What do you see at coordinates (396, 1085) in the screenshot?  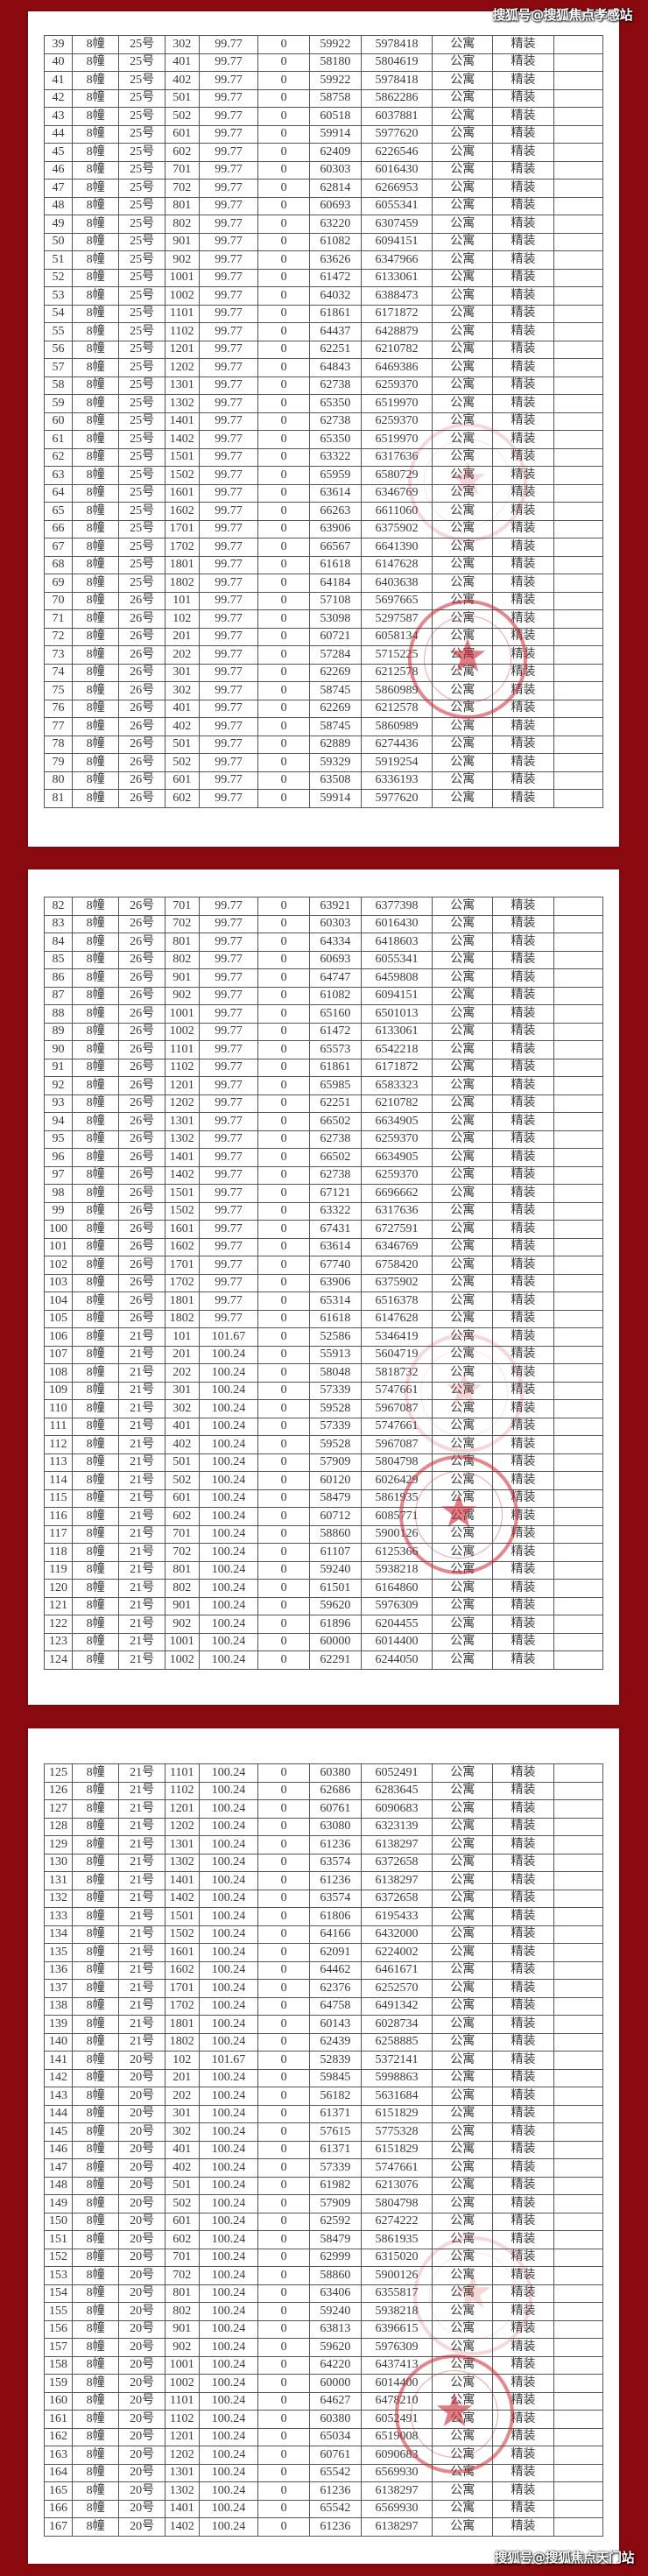 I see `total-price-cell: 6583323` at bounding box center [396, 1085].